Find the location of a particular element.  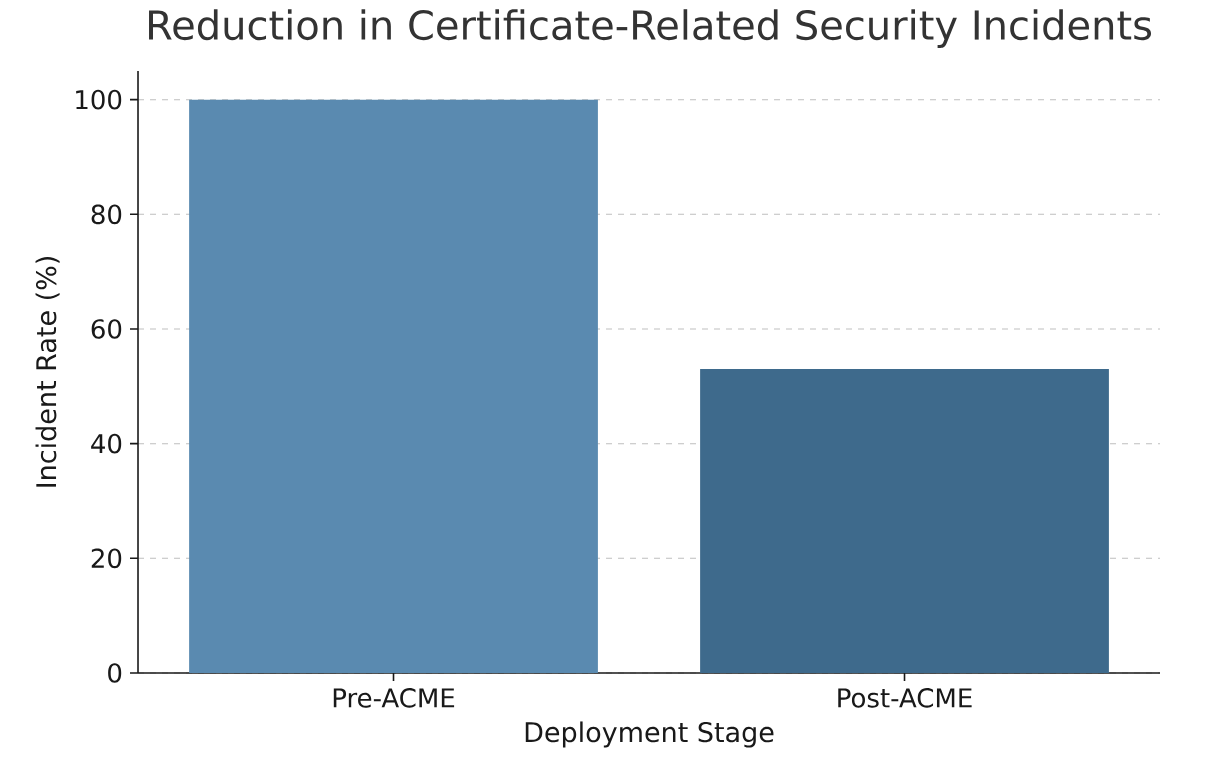

y-tick-label: 80 is located at coordinates (106, 214).